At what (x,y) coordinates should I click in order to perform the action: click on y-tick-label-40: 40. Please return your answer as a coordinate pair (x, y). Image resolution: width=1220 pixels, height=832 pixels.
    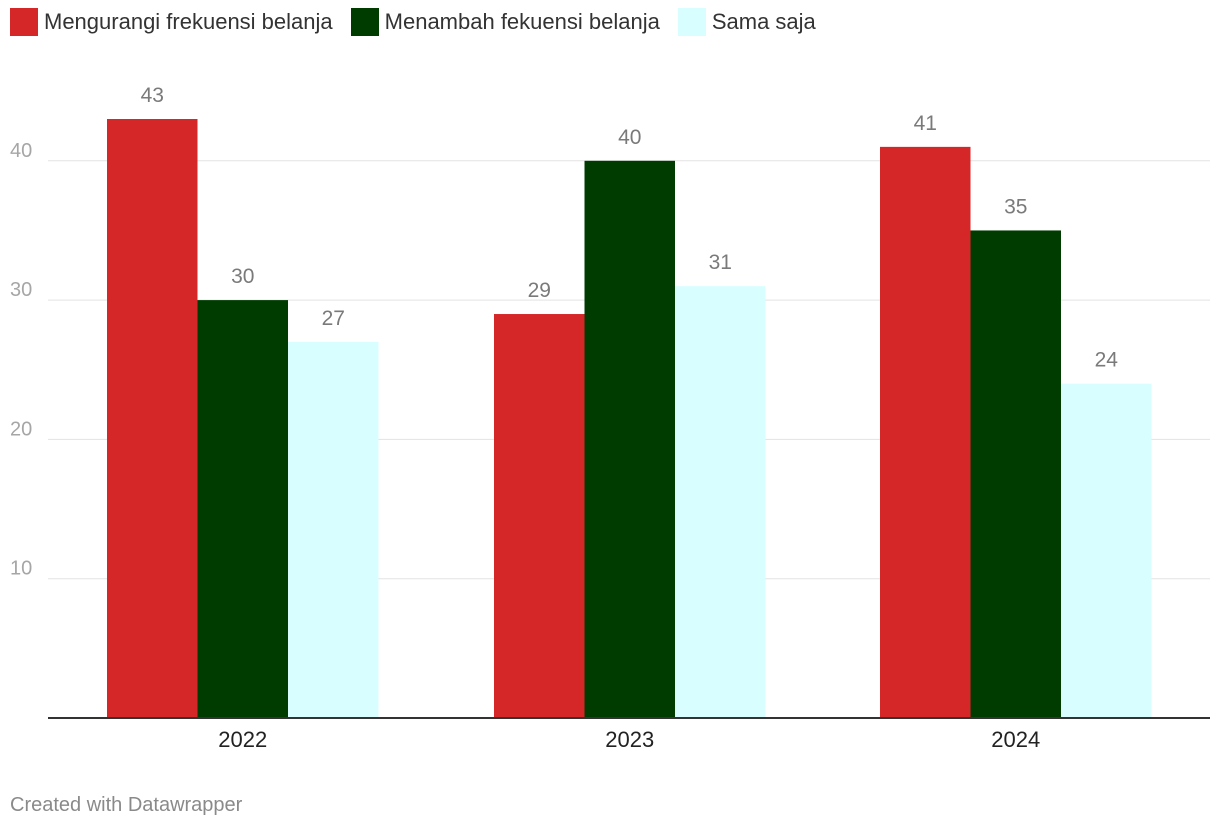
    Looking at the image, I should click on (21, 151).